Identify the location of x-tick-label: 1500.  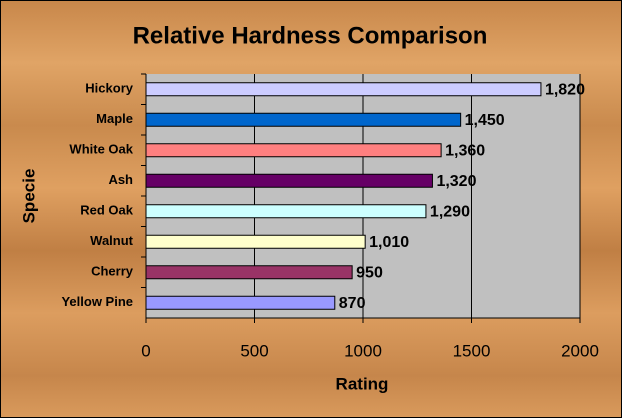
(472, 350).